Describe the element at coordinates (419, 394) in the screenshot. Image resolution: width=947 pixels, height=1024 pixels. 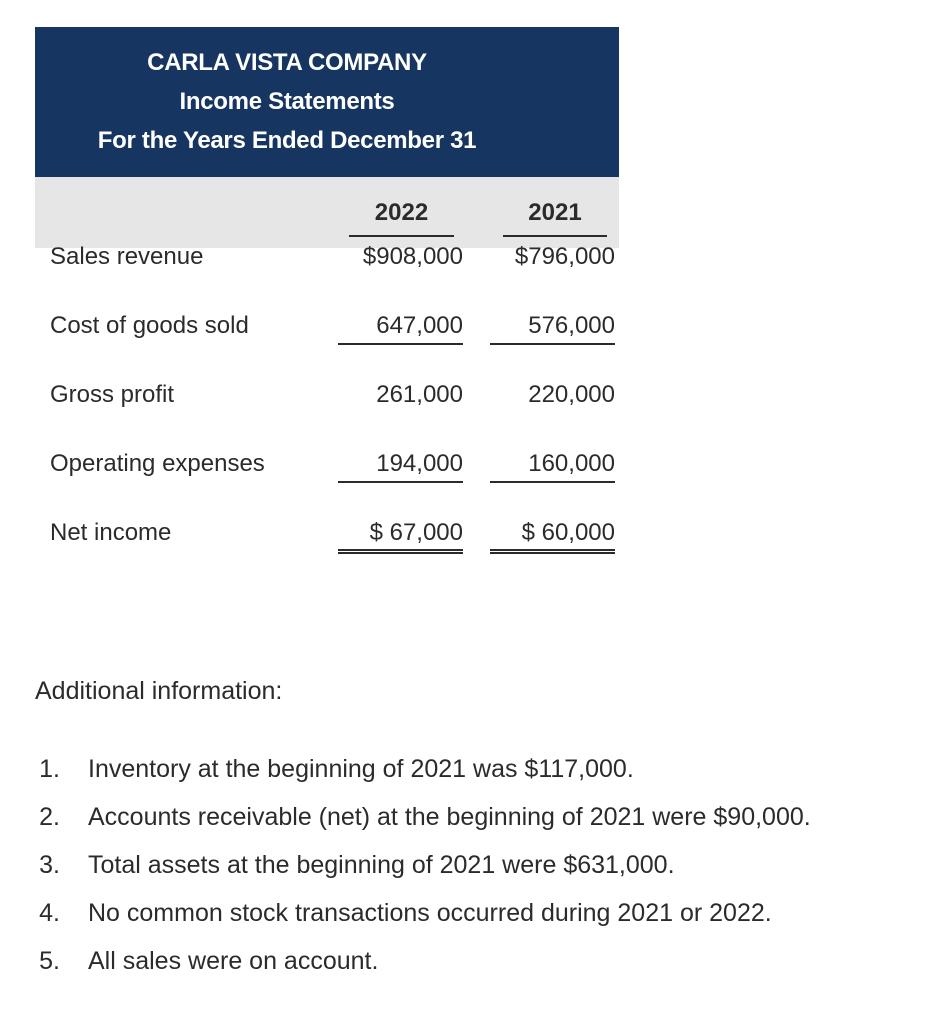
I see `value-2022: 261,000` at that location.